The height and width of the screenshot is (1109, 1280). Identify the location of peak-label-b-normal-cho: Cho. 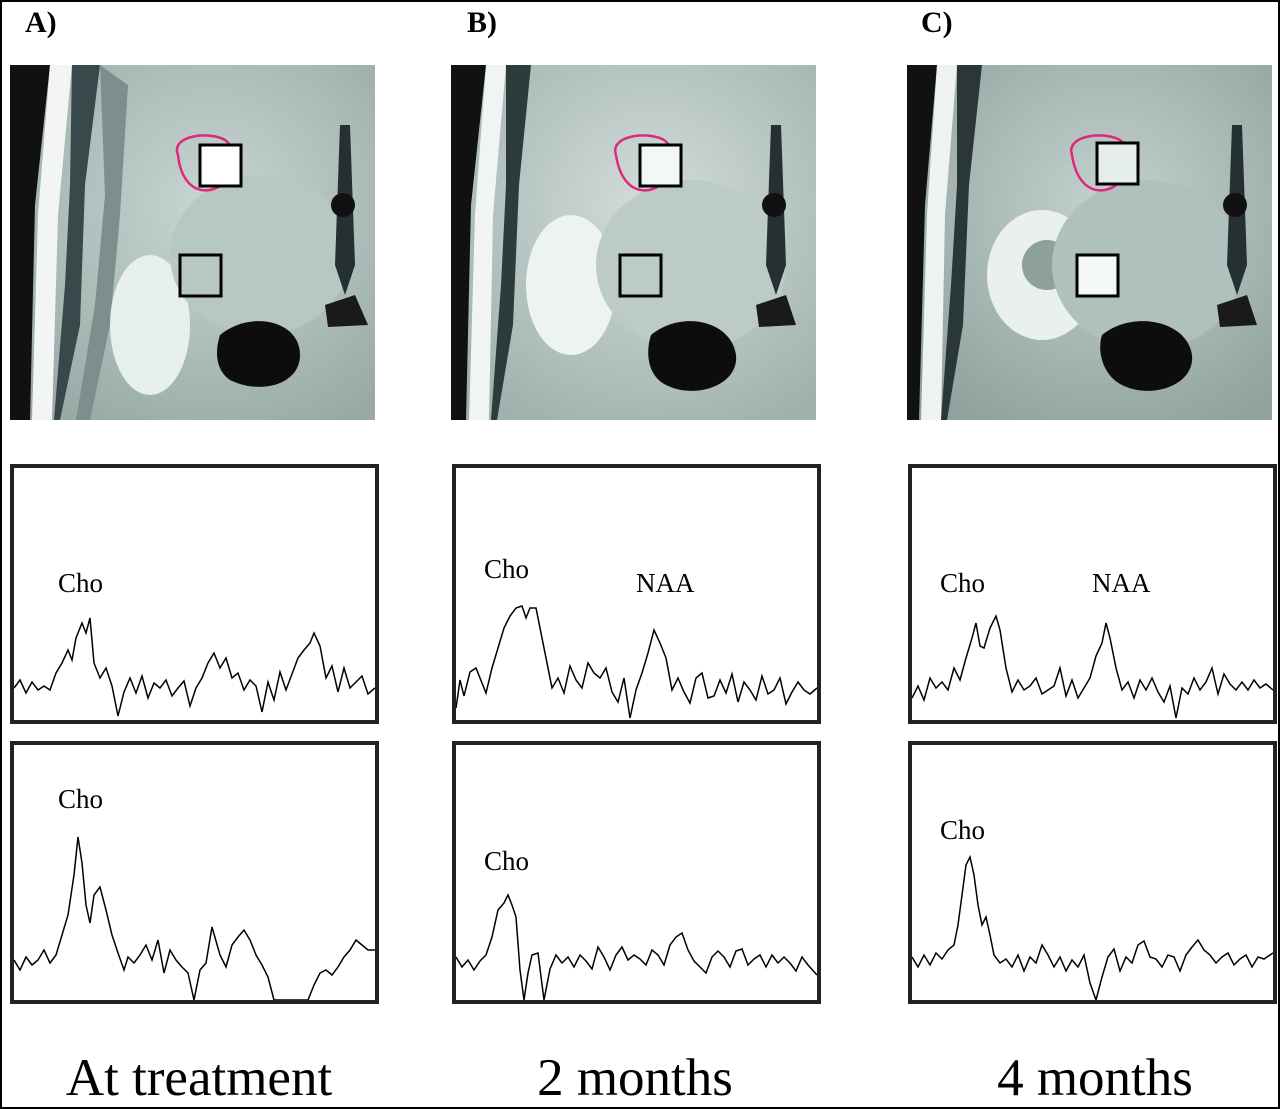
(507, 861).